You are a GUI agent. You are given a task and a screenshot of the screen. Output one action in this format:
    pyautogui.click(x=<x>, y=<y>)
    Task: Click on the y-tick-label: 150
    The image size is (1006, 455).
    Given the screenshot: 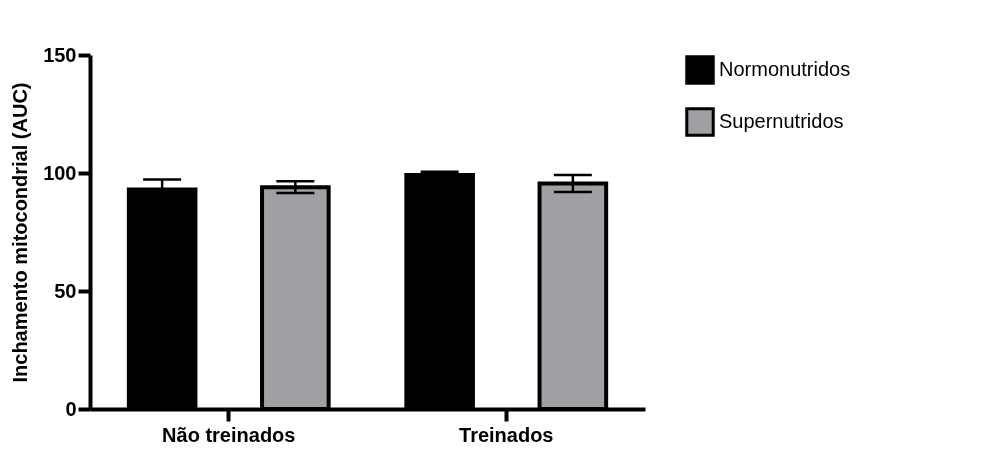 What is the action you would take?
    pyautogui.click(x=60, y=54)
    